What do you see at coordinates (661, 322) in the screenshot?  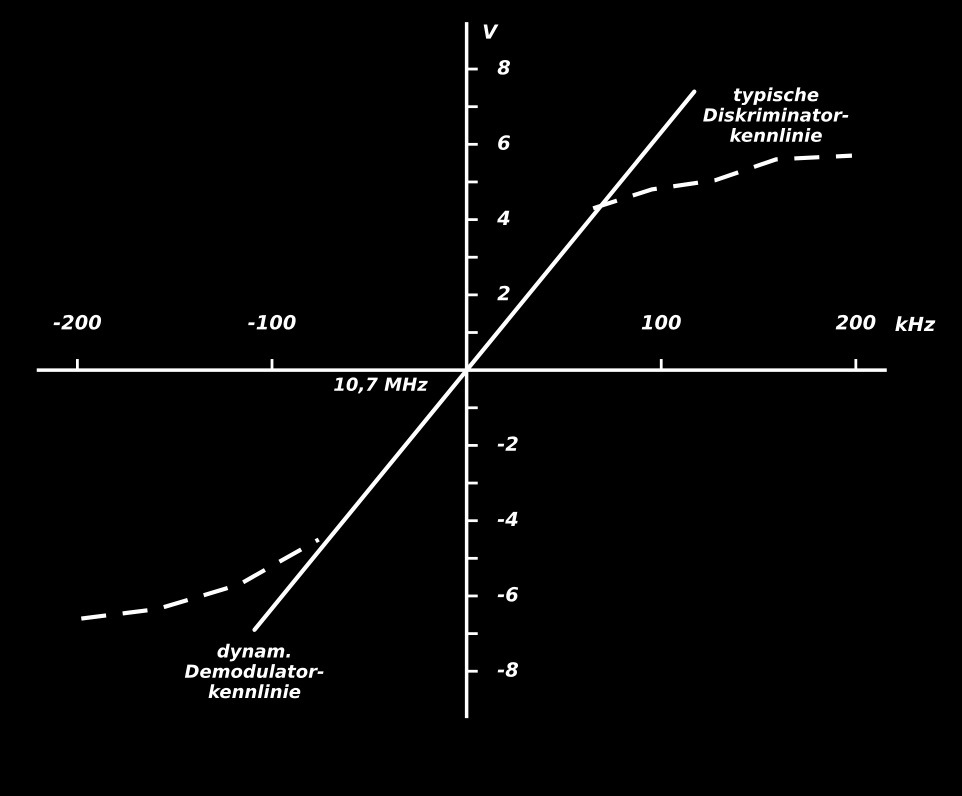 I see `x-tick-label: 100` at bounding box center [661, 322].